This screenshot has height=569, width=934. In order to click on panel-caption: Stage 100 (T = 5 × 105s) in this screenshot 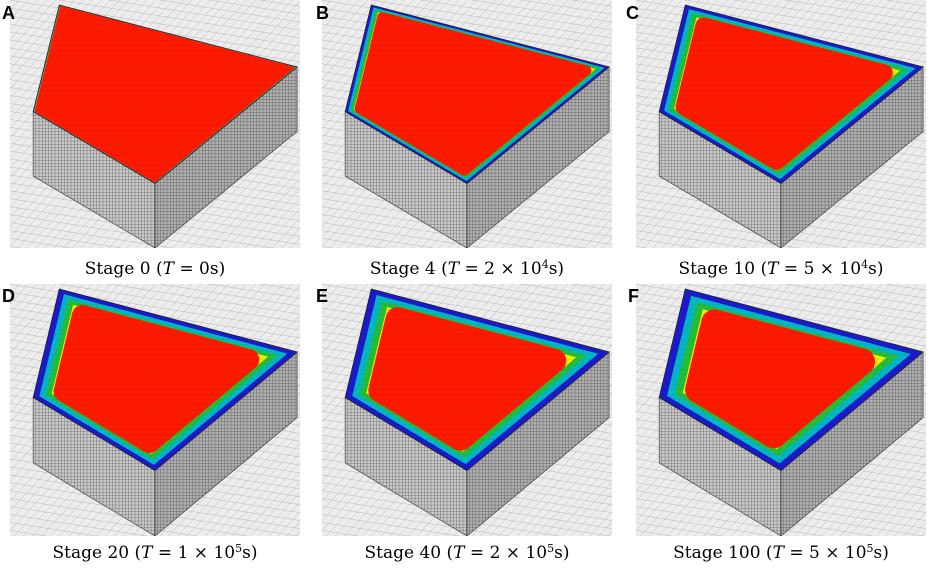, I will do `click(781, 552)`.